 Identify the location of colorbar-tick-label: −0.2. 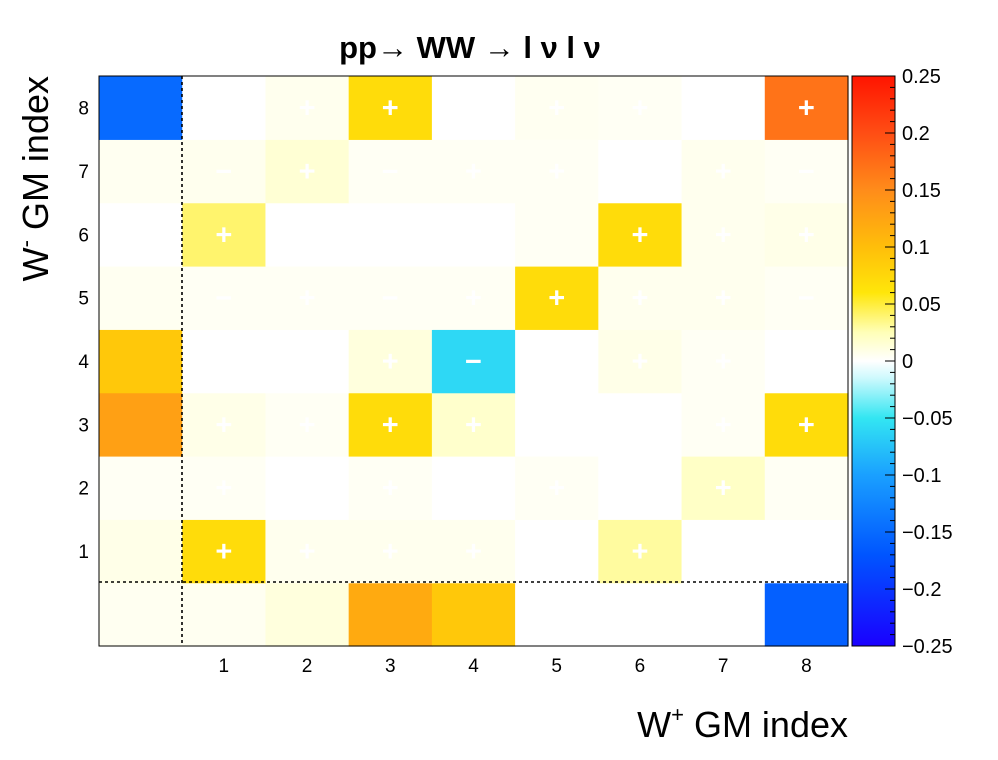
(921, 590).